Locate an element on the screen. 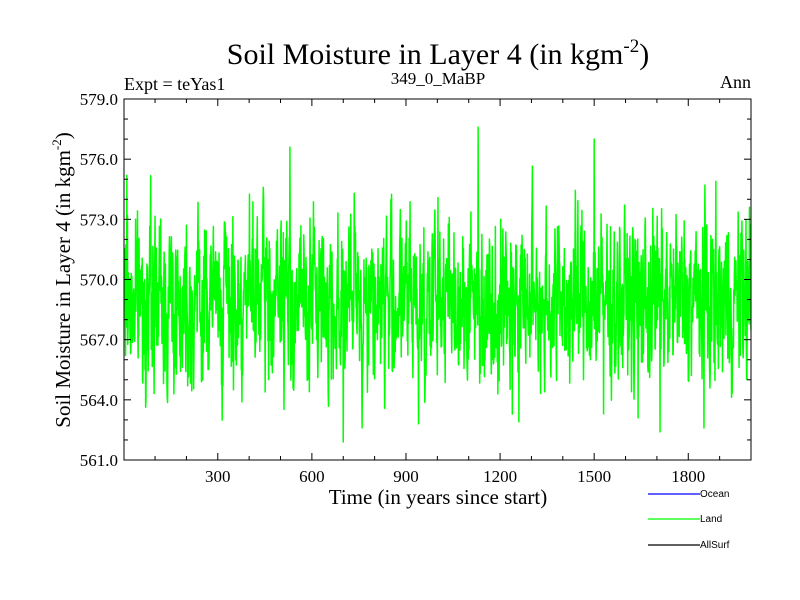 The height and width of the screenshot is (600, 800). x-tick-label: 900 is located at coordinates (406, 476).